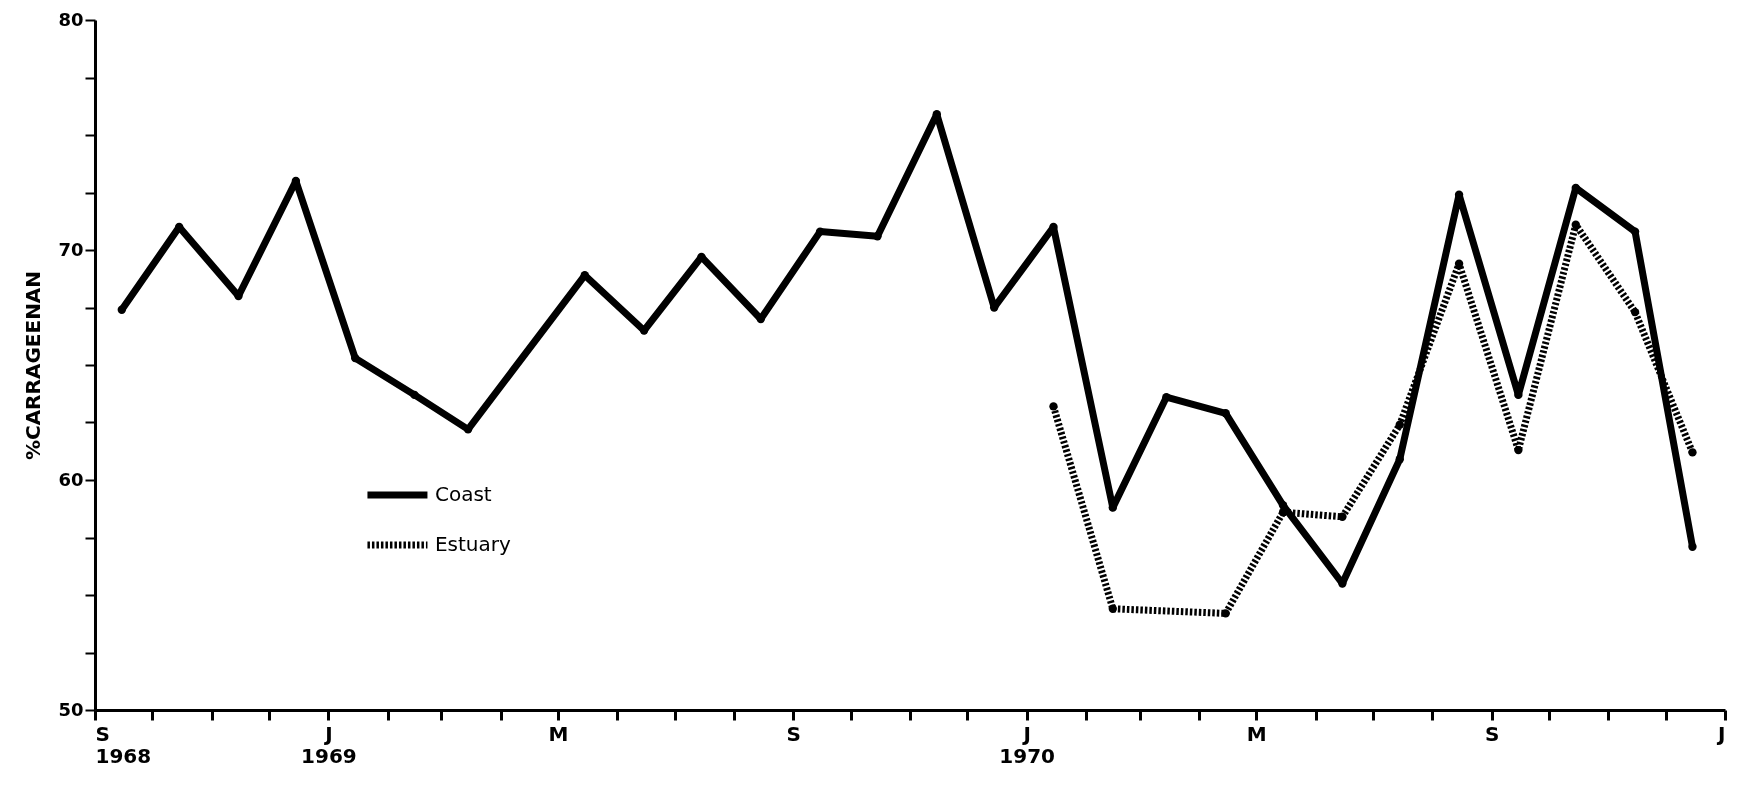 The width and height of the screenshot is (1751, 800). Describe the element at coordinates (472, 544) in the screenshot. I see `legend-label: Estuary` at that location.